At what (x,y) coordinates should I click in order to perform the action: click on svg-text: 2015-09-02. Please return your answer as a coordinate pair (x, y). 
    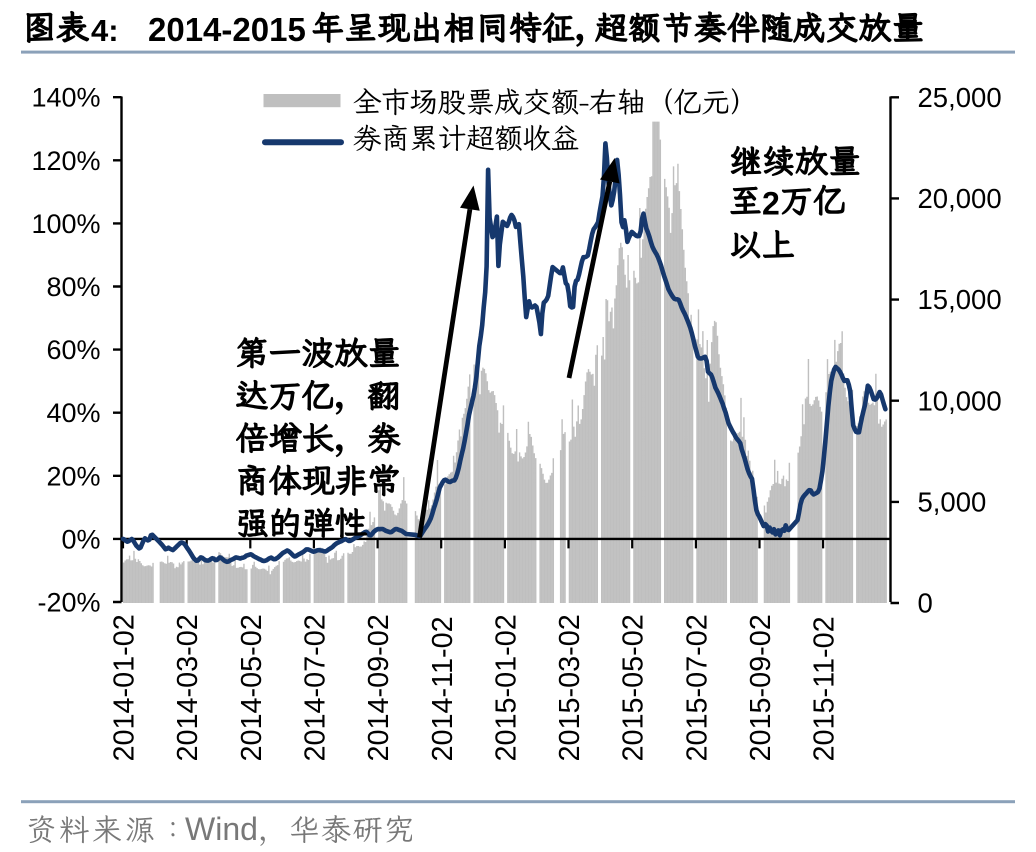
    Looking at the image, I should click on (761, 687).